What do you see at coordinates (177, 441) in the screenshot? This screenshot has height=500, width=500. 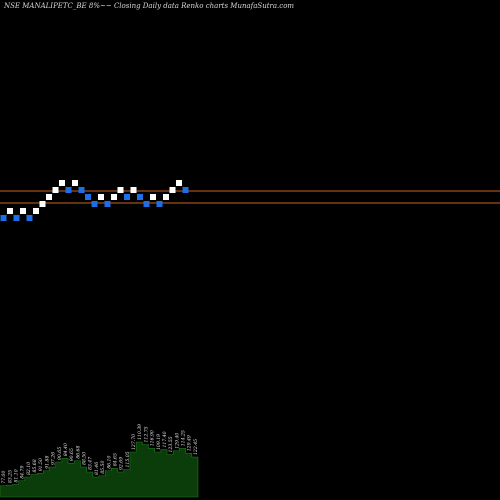 I see `volume-label: 129.40` at bounding box center [177, 441].